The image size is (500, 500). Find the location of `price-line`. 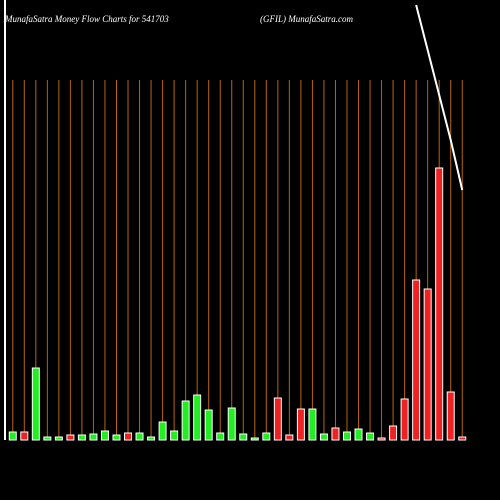

price-line is located at coordinates (439, 97).